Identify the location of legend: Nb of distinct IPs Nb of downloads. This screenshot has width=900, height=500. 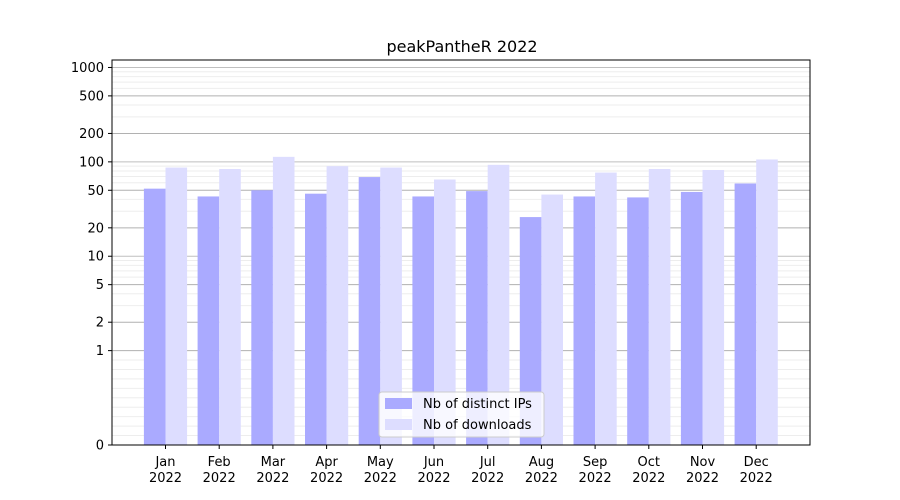
(461, 414).